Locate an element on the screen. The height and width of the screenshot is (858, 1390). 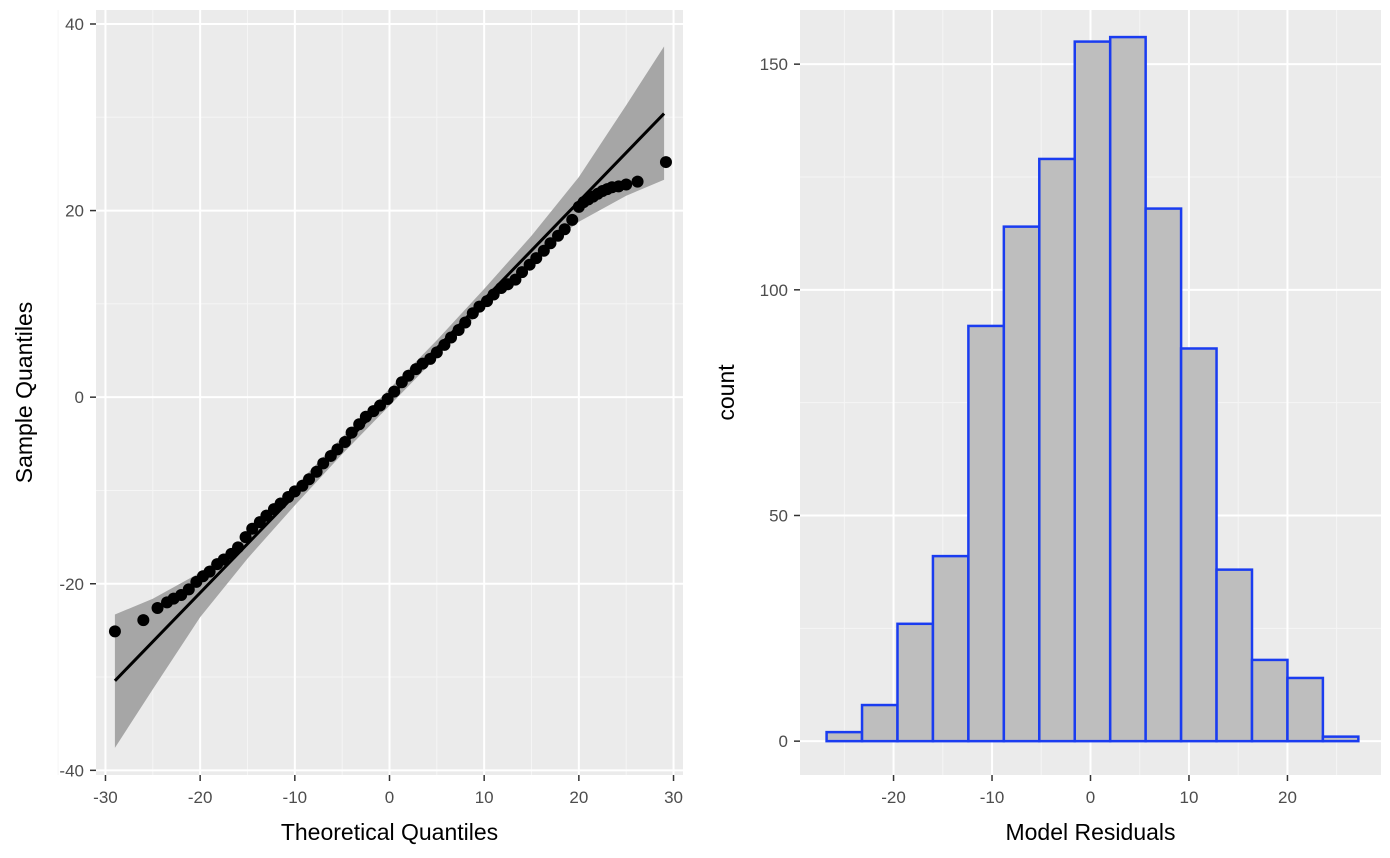
hist-x-tick-label: 10 is located at coordinates (1189, 797).